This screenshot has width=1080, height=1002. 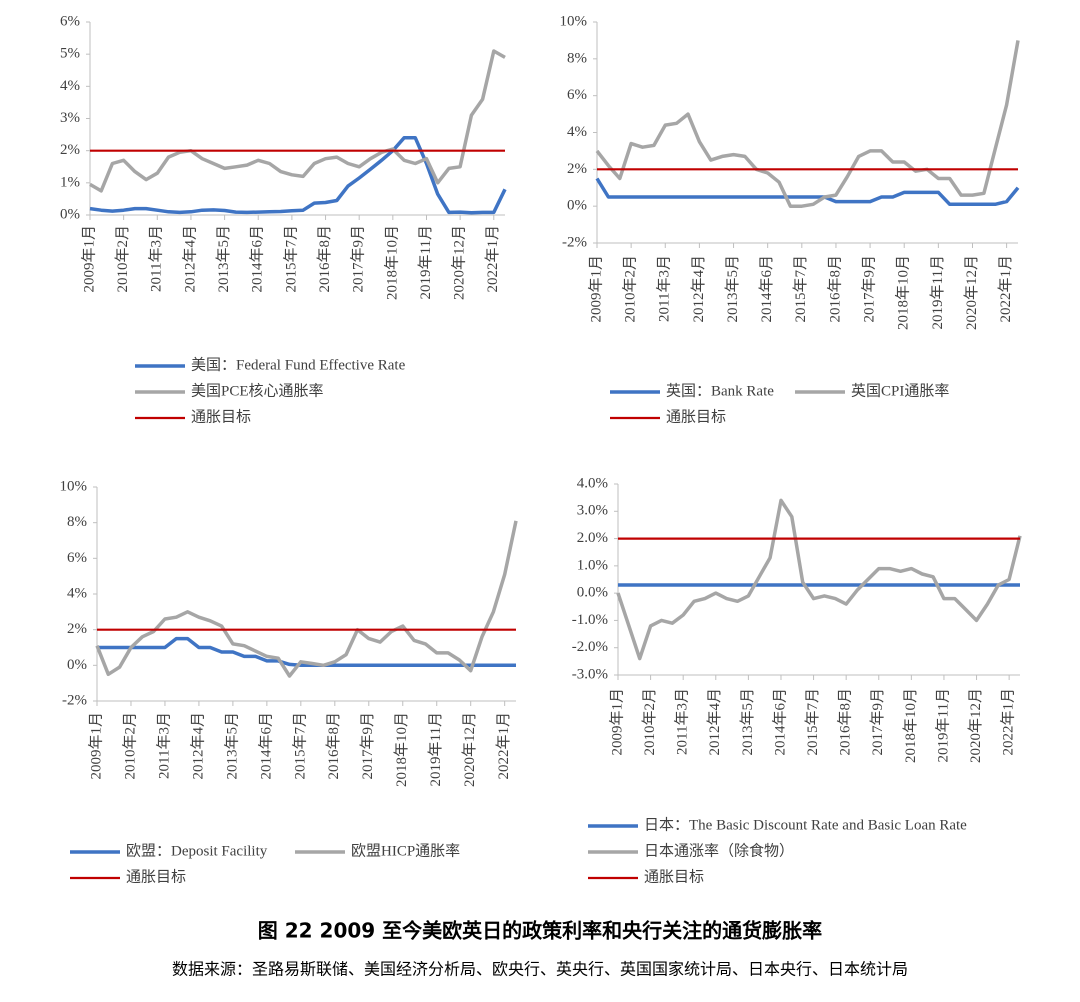 I want to click on y-tick-label: -2.0%, so click(x=590, y=647).